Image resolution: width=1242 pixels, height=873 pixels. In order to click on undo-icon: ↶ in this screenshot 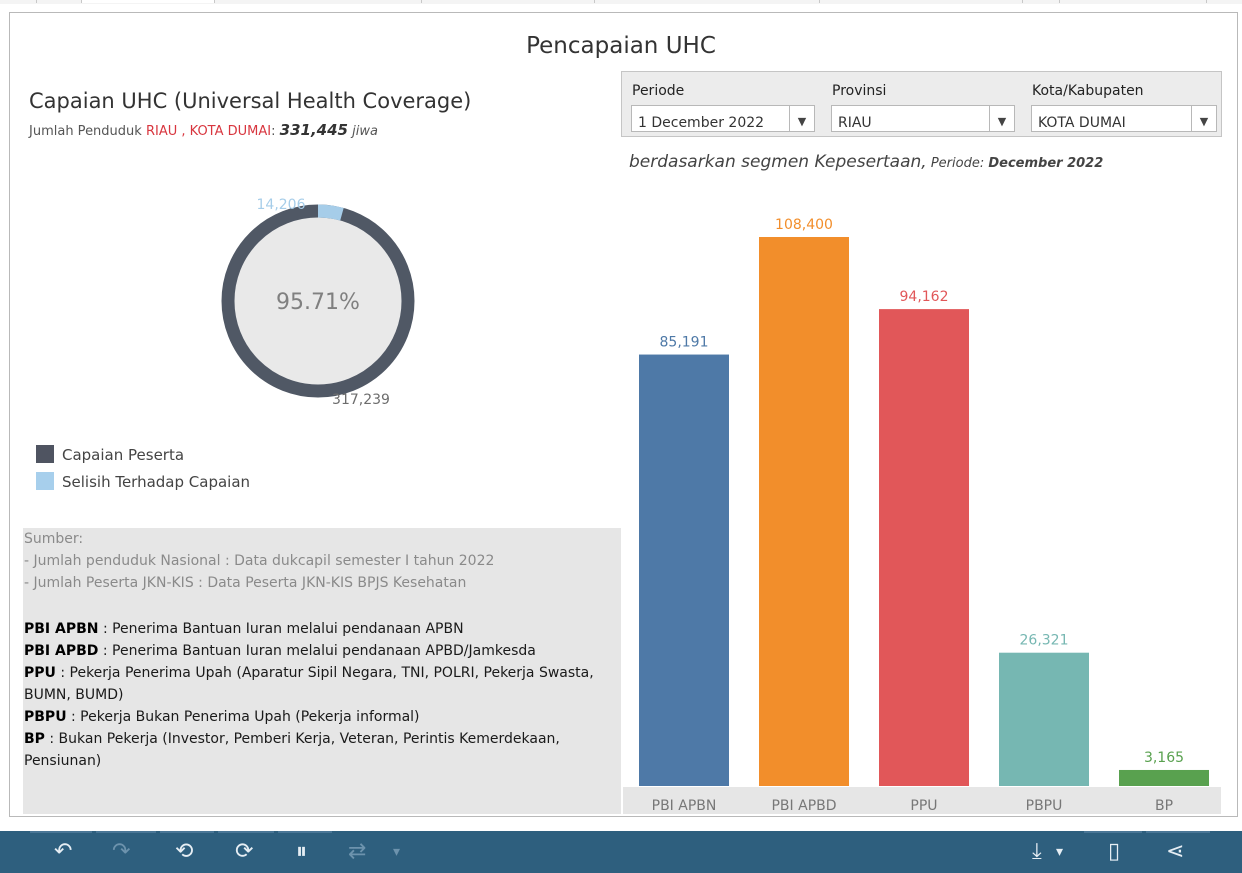, I will do `click(63, 851)`.